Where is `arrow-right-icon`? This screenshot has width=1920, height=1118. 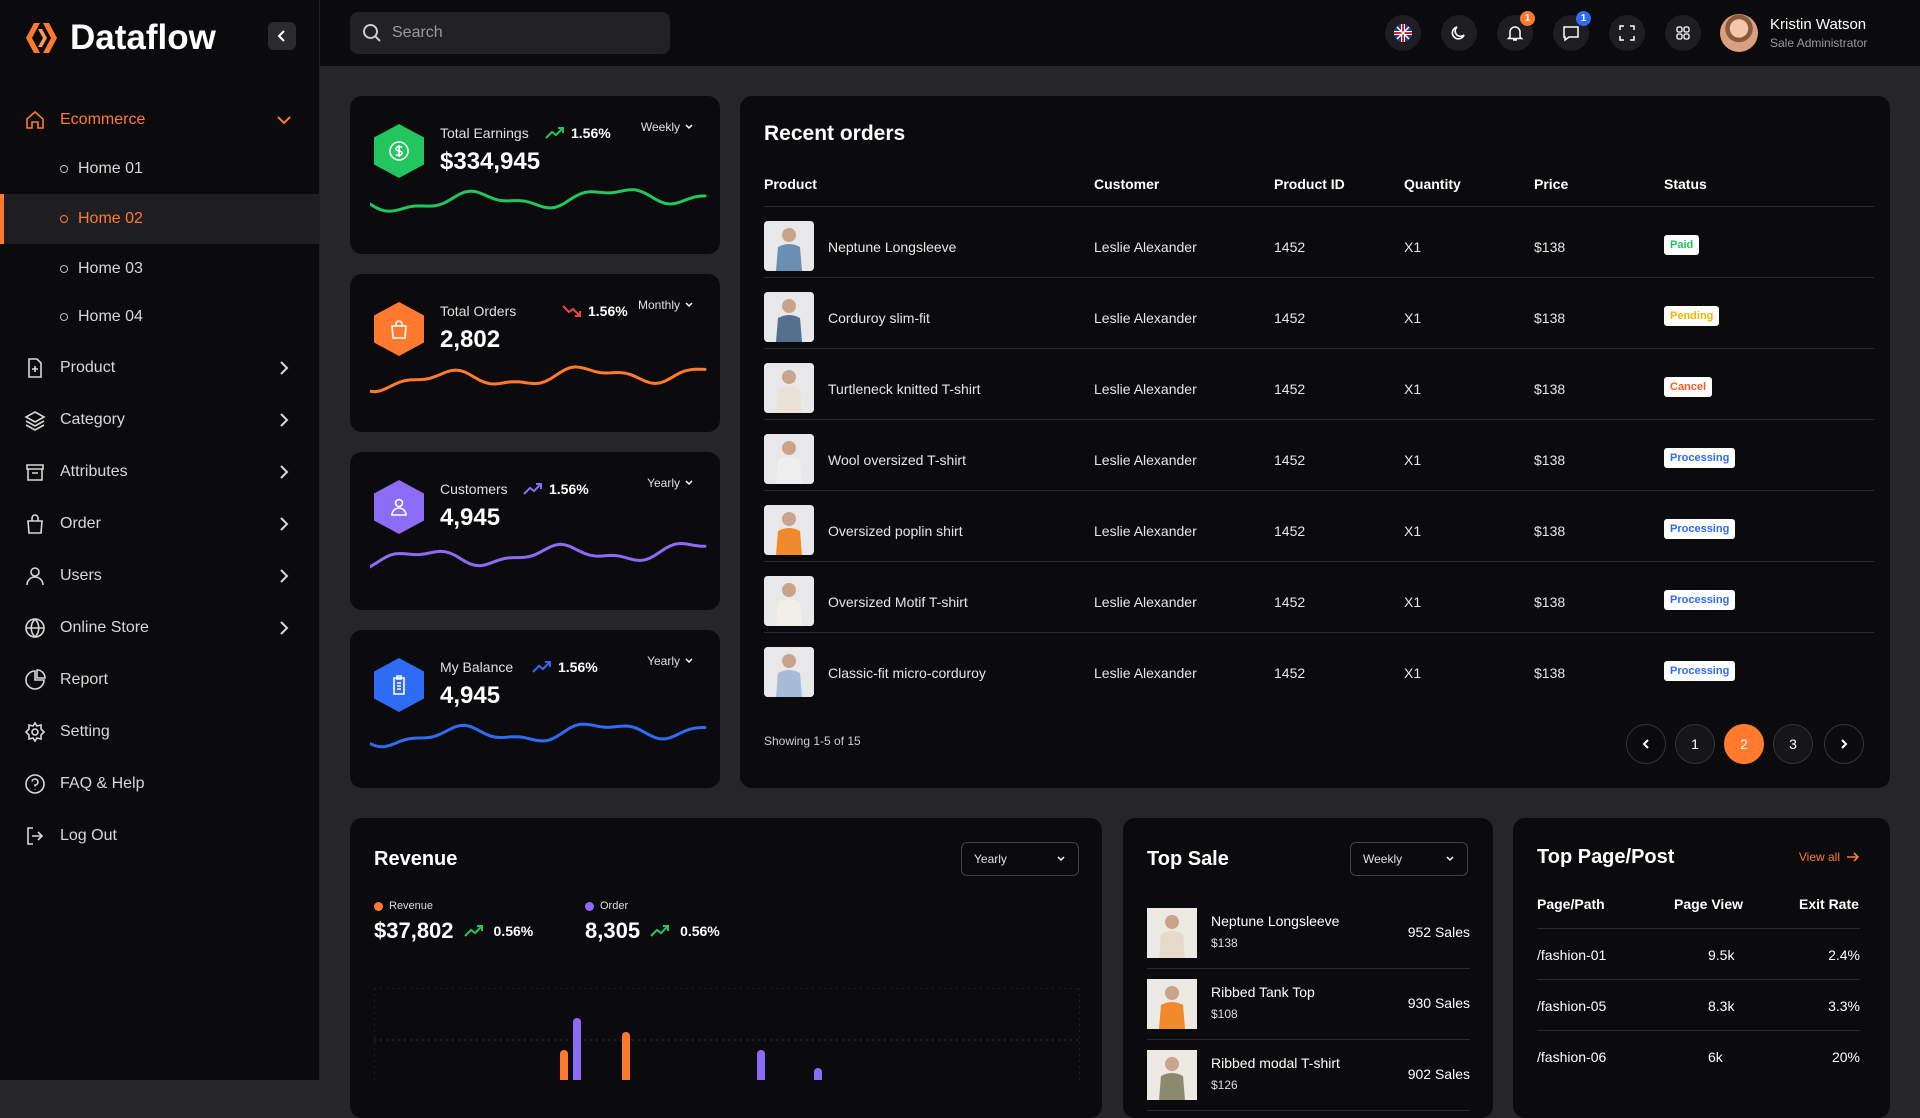 arrow-right-icon is located at coordinates (1853, 857).